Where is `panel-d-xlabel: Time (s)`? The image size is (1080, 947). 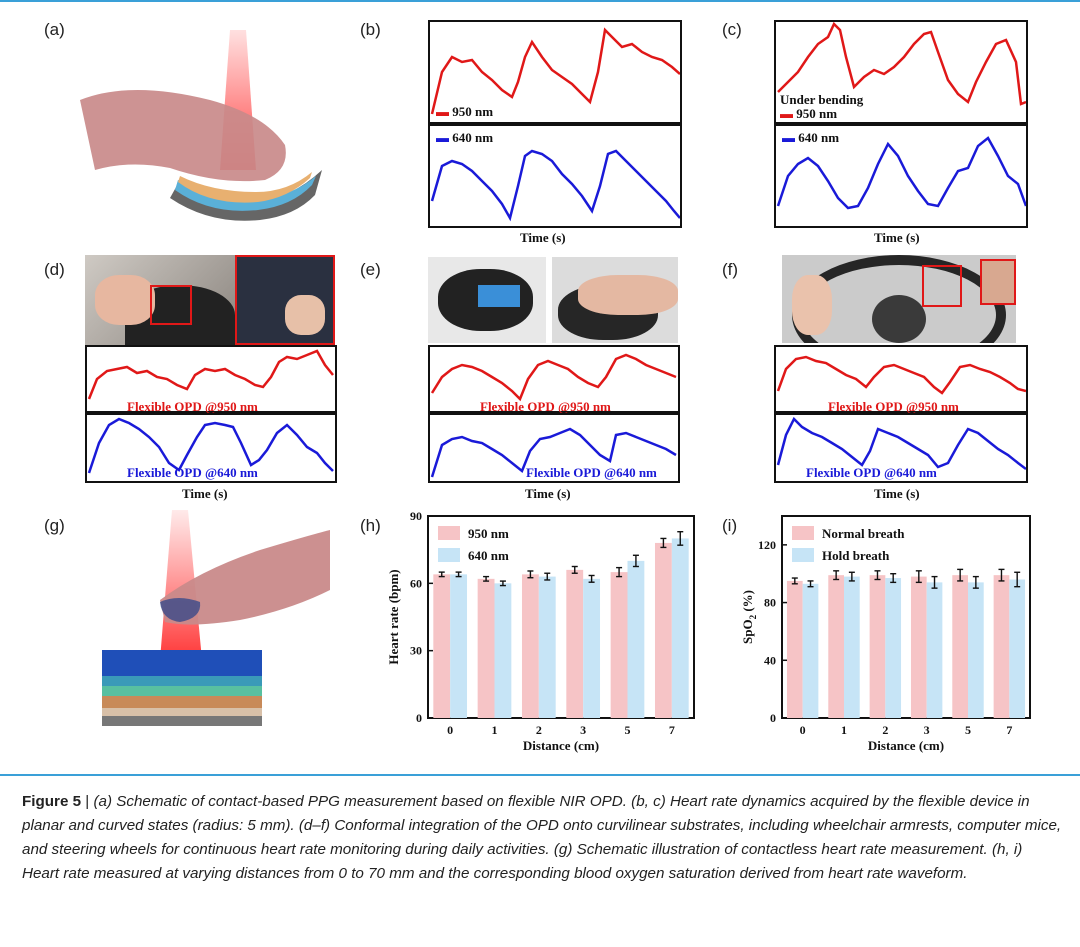 panel-d-xlabel: Time (s) is located at coordinates (205, 493).